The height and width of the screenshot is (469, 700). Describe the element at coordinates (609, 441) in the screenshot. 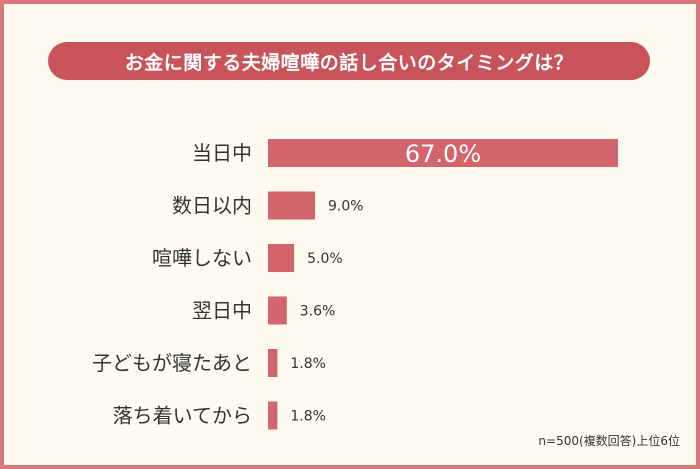

I see `sample-size-note: n=500(複数回答)上位6位` at that location.